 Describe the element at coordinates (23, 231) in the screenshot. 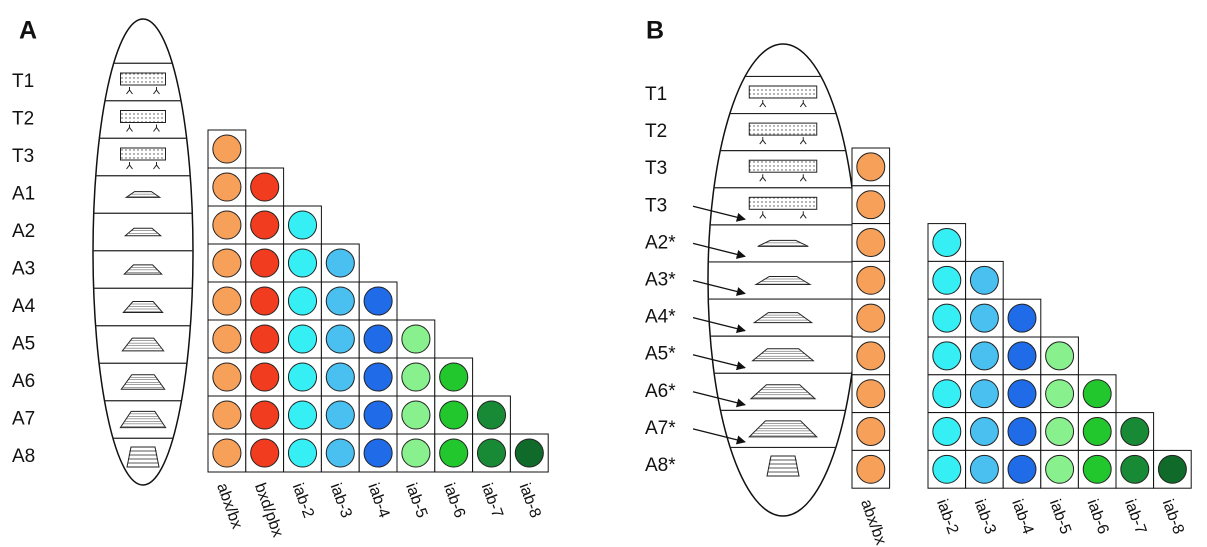

I see `segment-label: A2` at that location.